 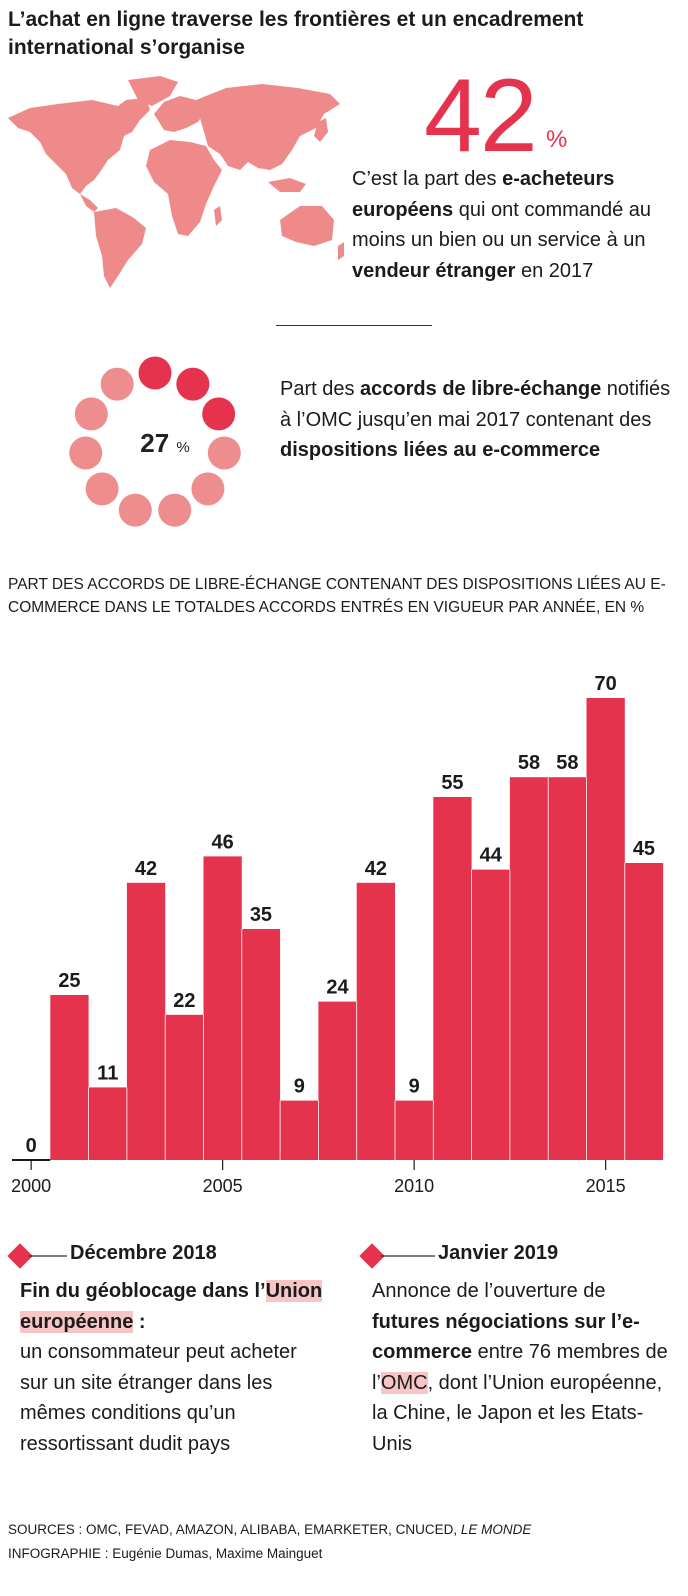 I want to click on x-tick-label: 2005, so click(x=223, y=1186).